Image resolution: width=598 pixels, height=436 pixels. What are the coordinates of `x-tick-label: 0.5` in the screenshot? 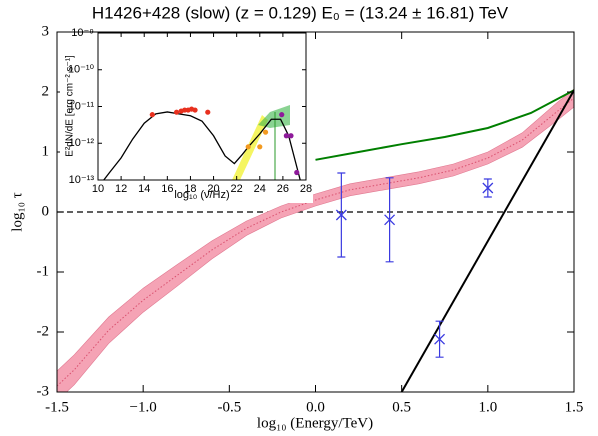 It's located at (401, 407).